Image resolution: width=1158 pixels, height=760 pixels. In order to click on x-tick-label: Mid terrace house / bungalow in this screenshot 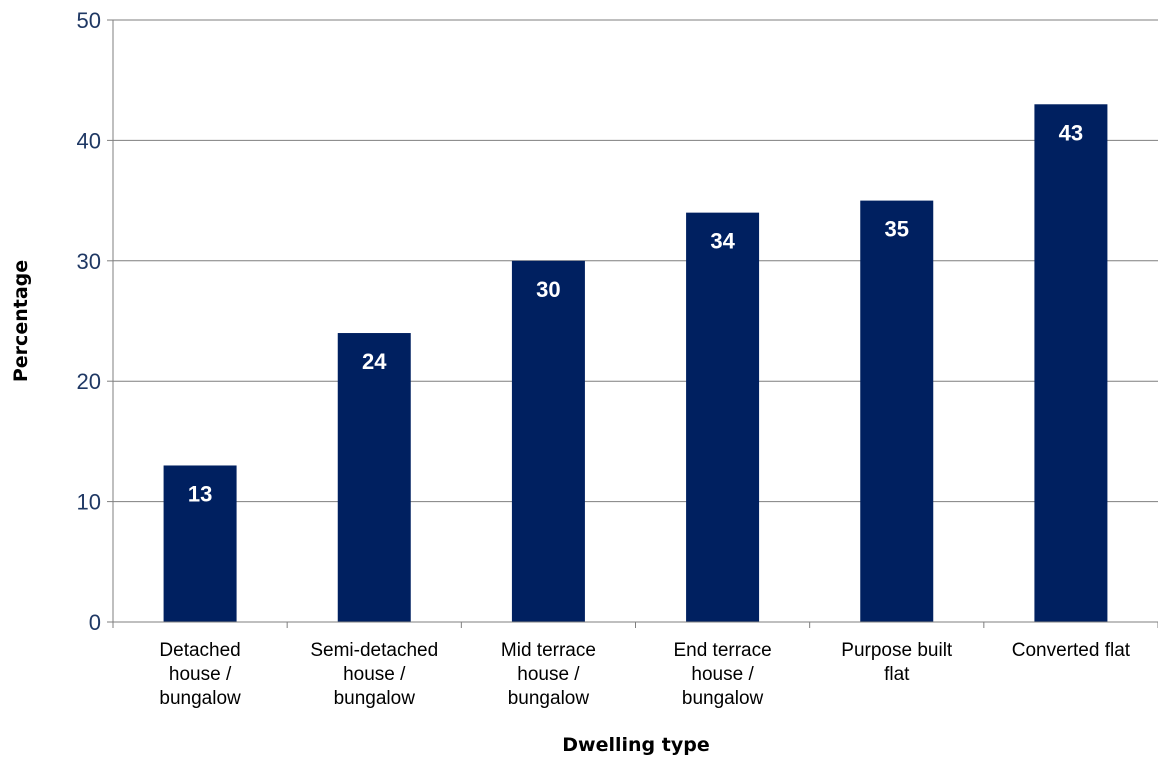, I will do `click(548, 674)`.